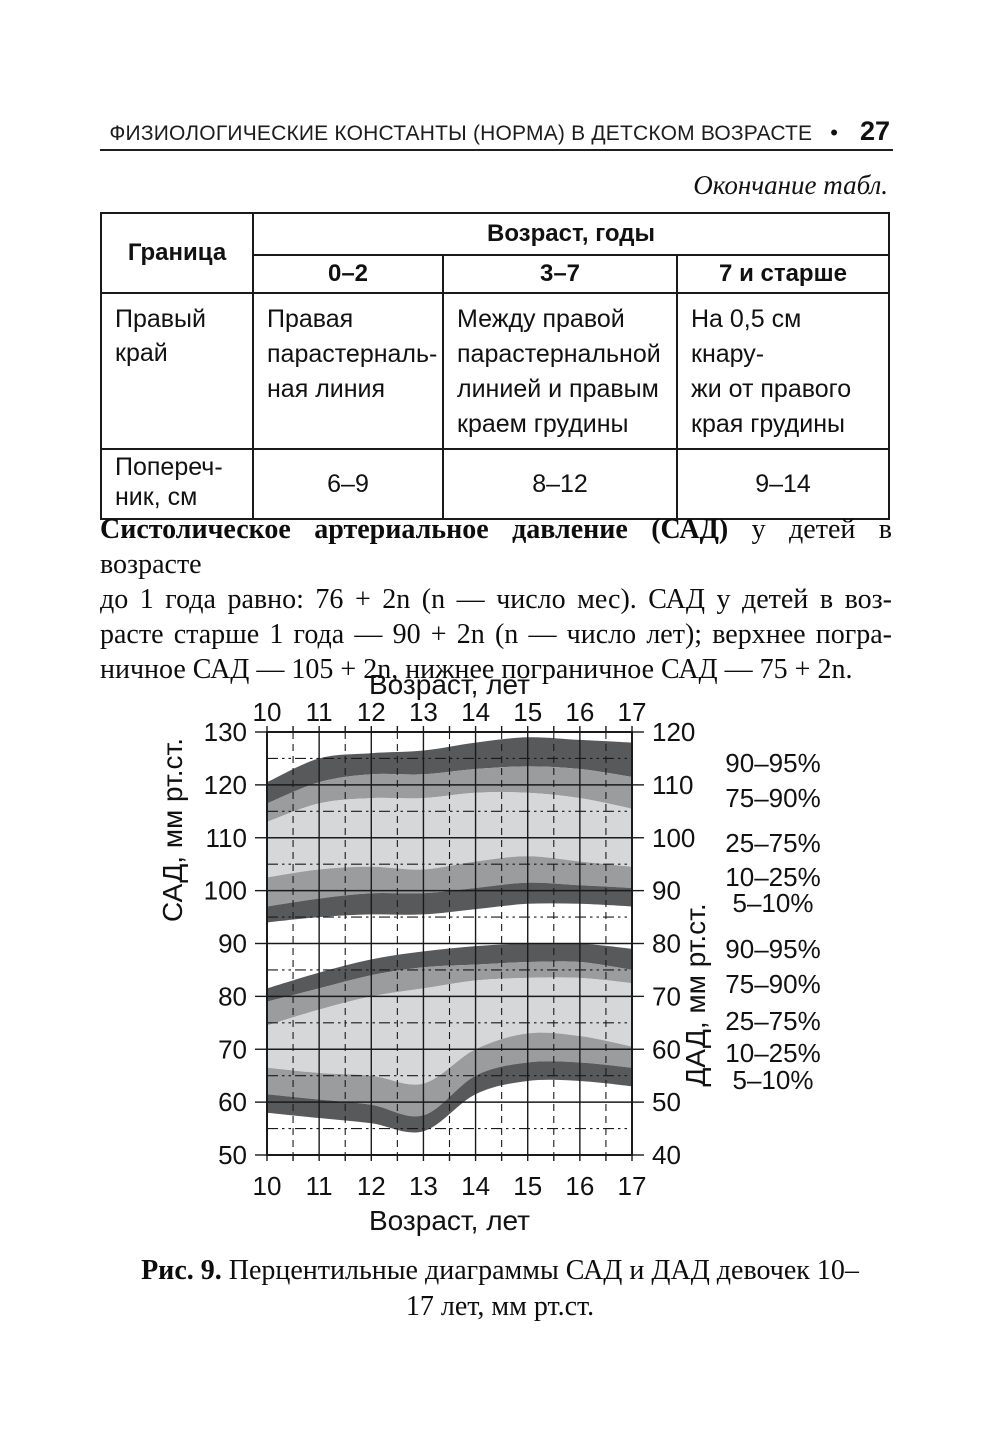 The width and height of the screenshot is (1000, 1435). What do you see at coordinates (579, 1186) in the screenshot?
I see `x-tick-label-bottom: 16` at bounding box center [579, 1186].